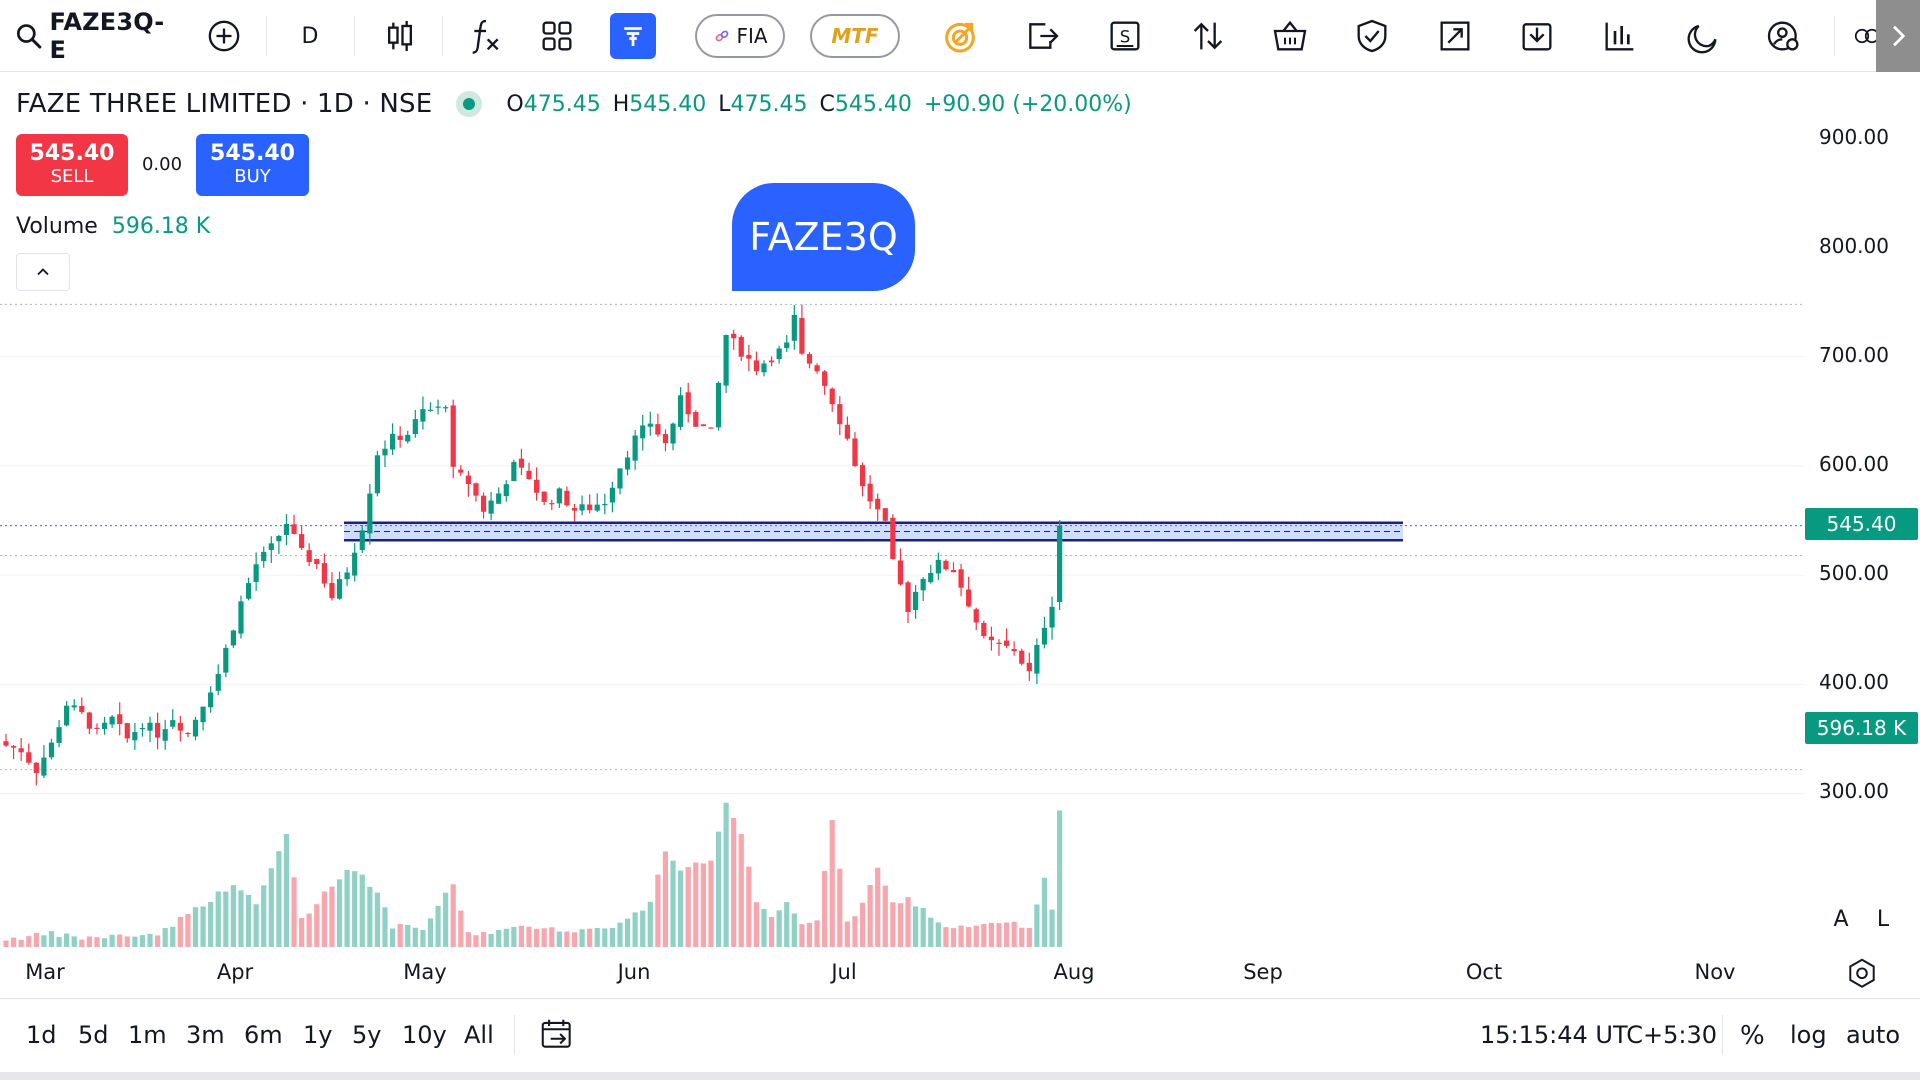 Image resolution: width=1920 pixels, height=1080 pixels. Describe the element at coordinates (1484, 972) in the screenshot. I see `time-tick: Oct` at that location.